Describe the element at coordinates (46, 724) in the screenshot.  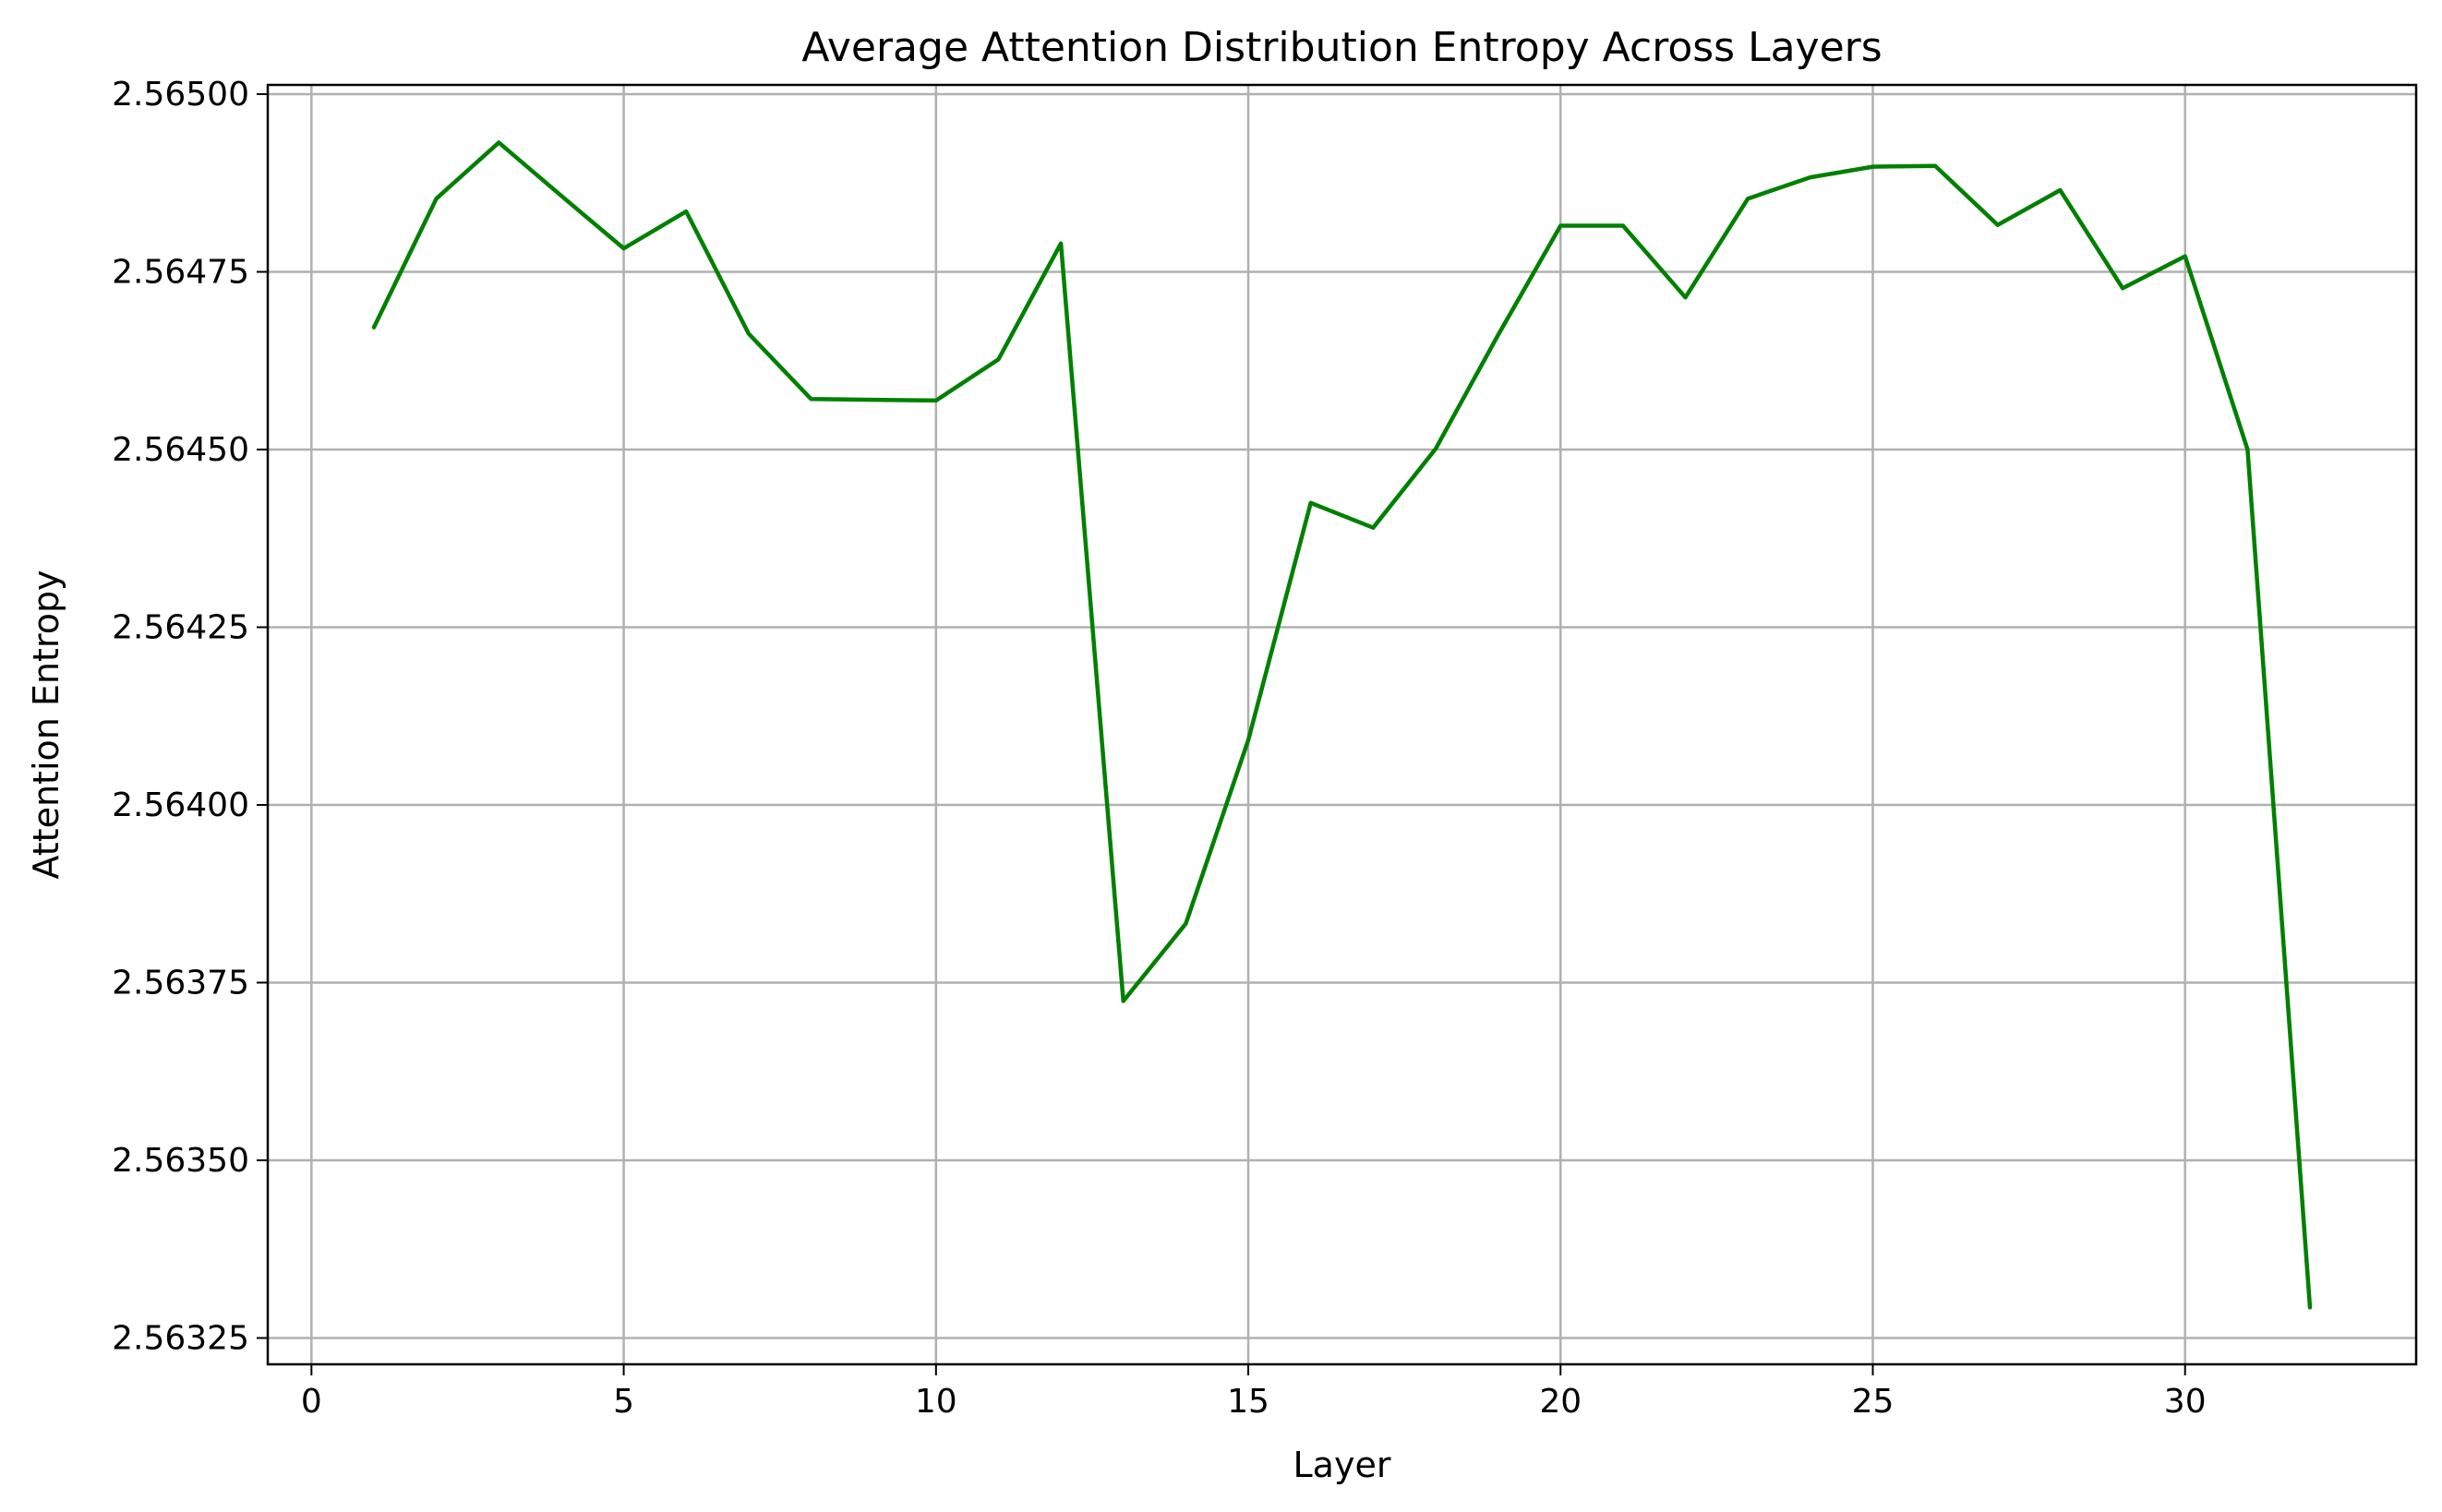
I see `y-axis-label: Attention Entropy` at that location.